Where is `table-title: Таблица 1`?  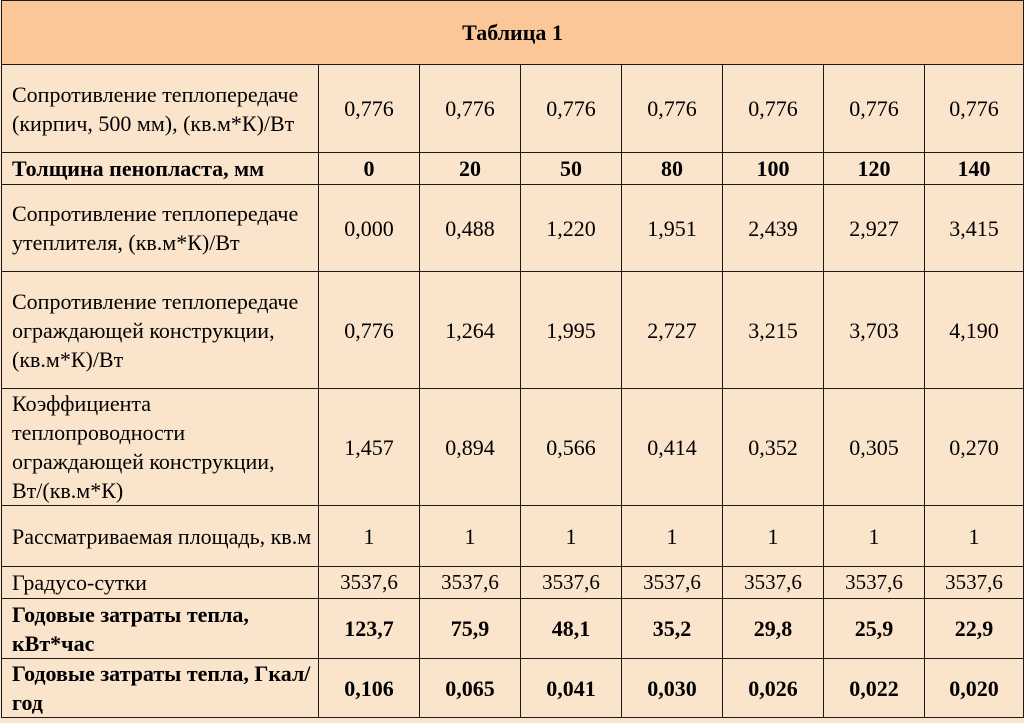 table-title: Таблица 1 is located at coordinates (512, 32).